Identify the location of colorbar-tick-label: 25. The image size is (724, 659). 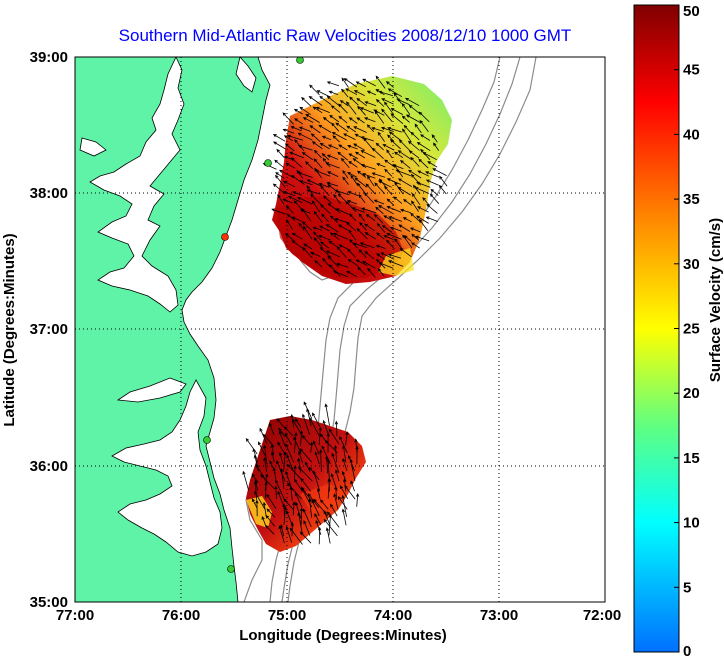
(691, 329).